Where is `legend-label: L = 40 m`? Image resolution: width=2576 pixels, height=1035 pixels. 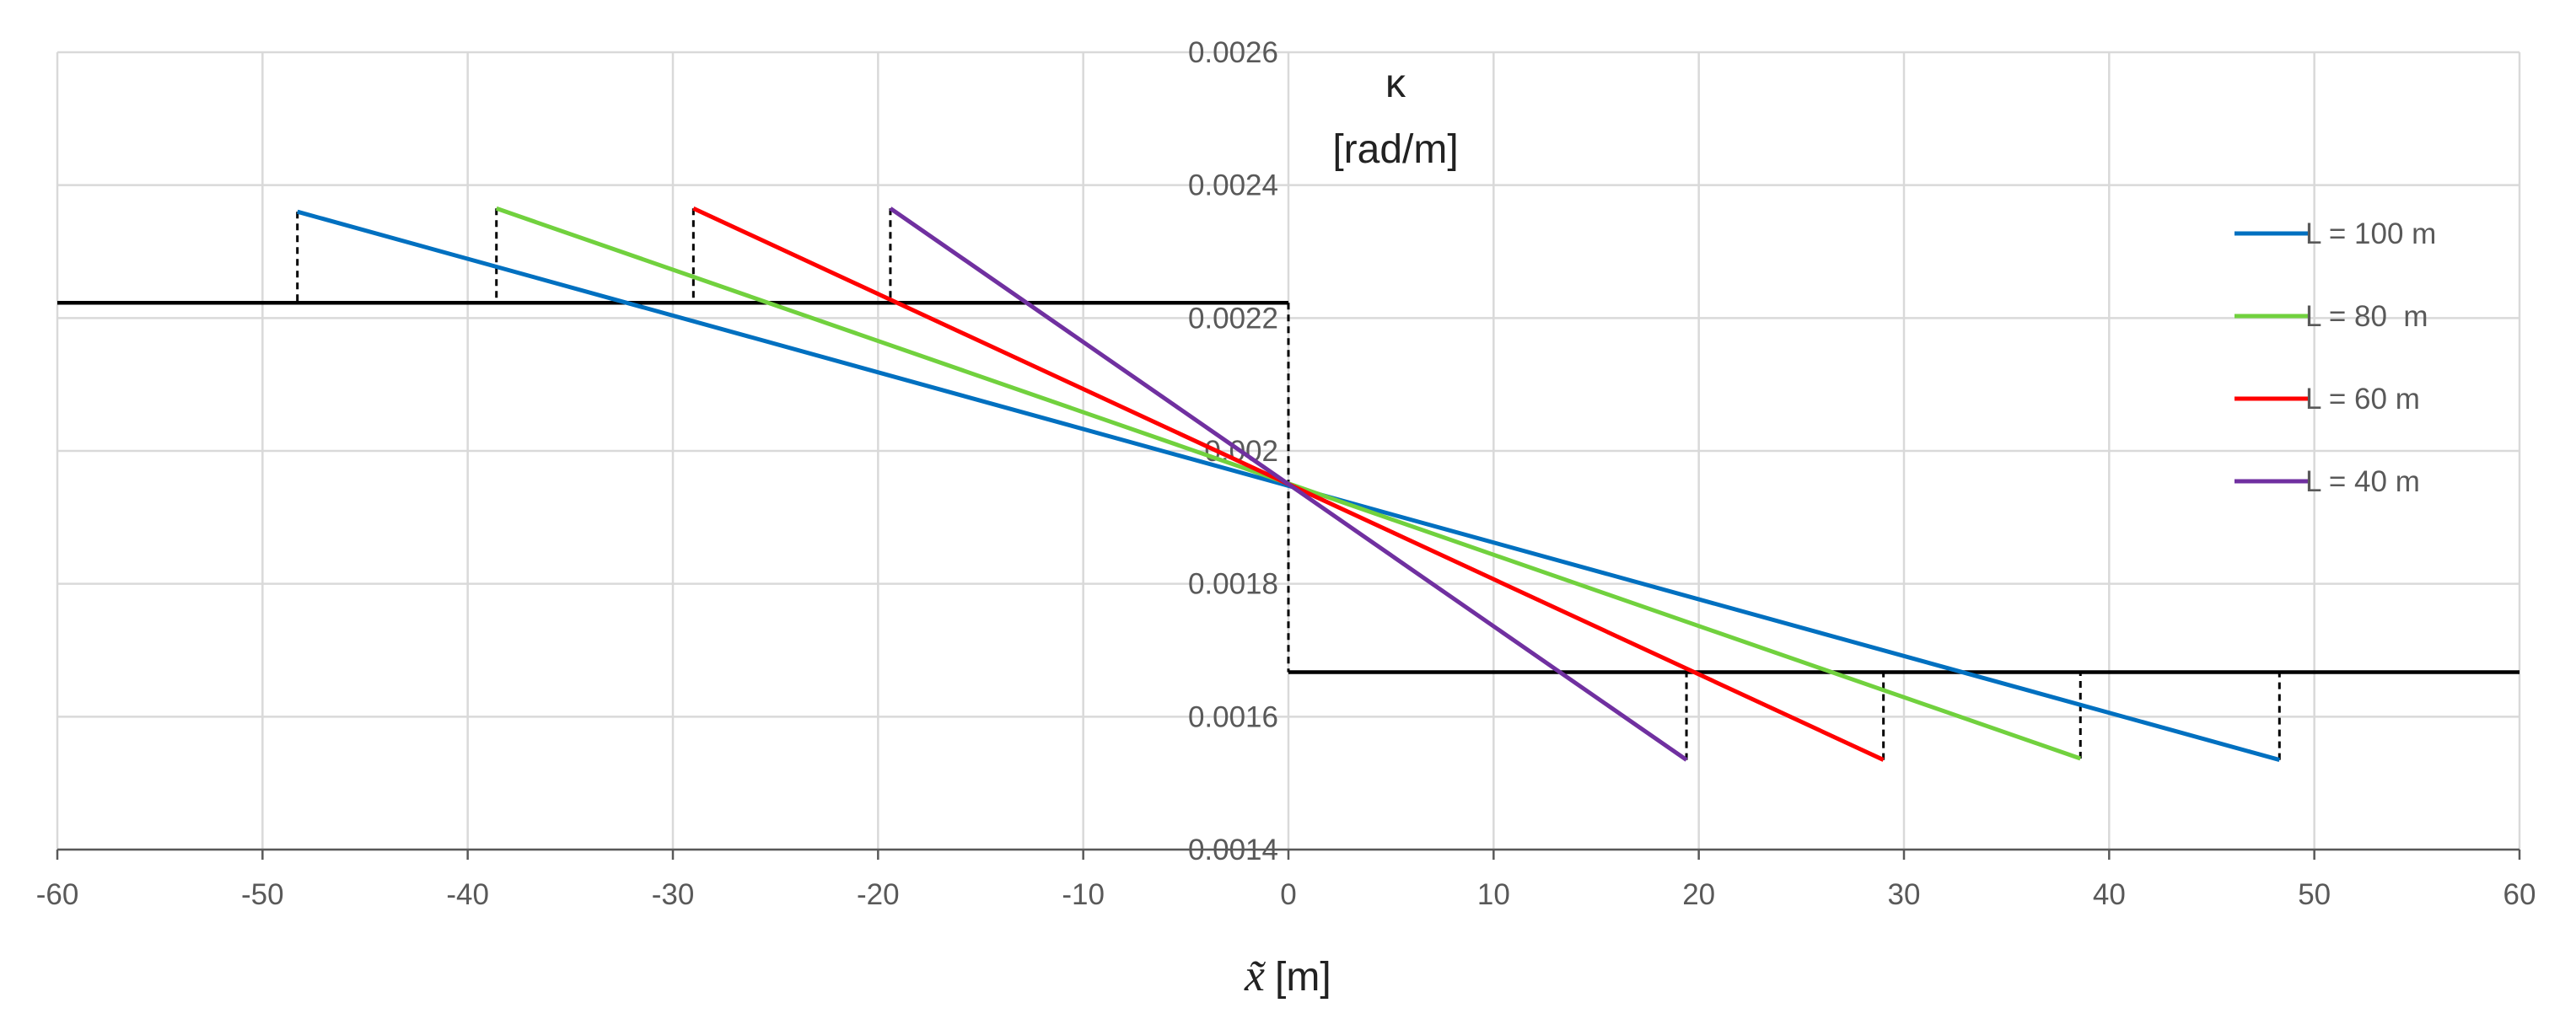 legend-label: L = 40 m is located at coordinates (2362, 482).